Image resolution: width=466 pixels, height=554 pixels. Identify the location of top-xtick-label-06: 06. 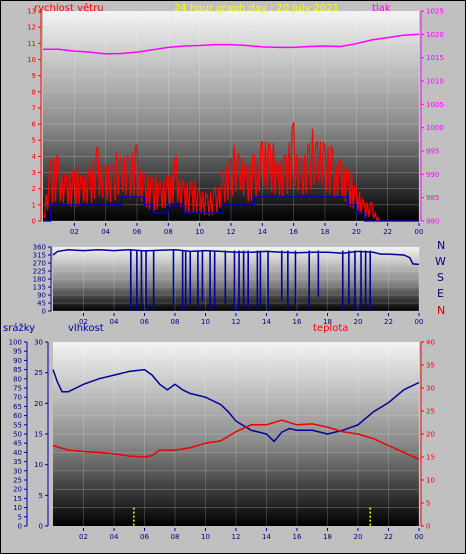
(137, 232).